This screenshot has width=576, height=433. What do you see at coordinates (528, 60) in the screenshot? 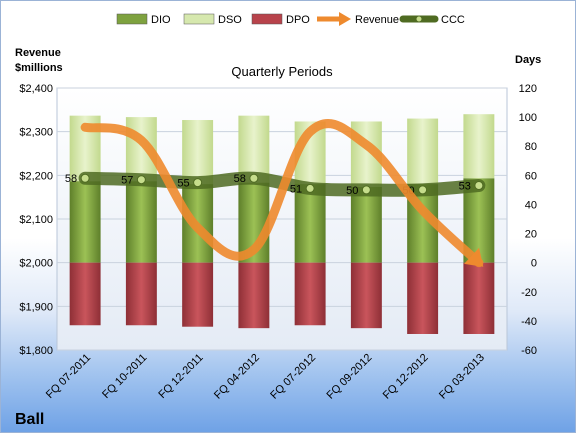
I see `right-axis-label: Days` at bounding box center [528, 60].